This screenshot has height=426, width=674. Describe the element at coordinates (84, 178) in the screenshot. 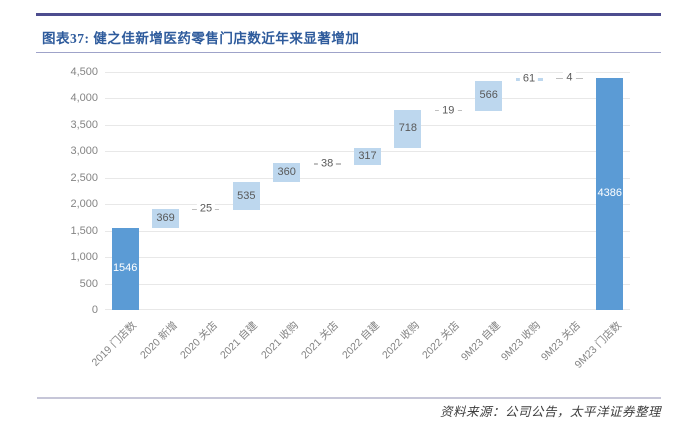

I see `y-axis-tick-label: 2,500` at that location.